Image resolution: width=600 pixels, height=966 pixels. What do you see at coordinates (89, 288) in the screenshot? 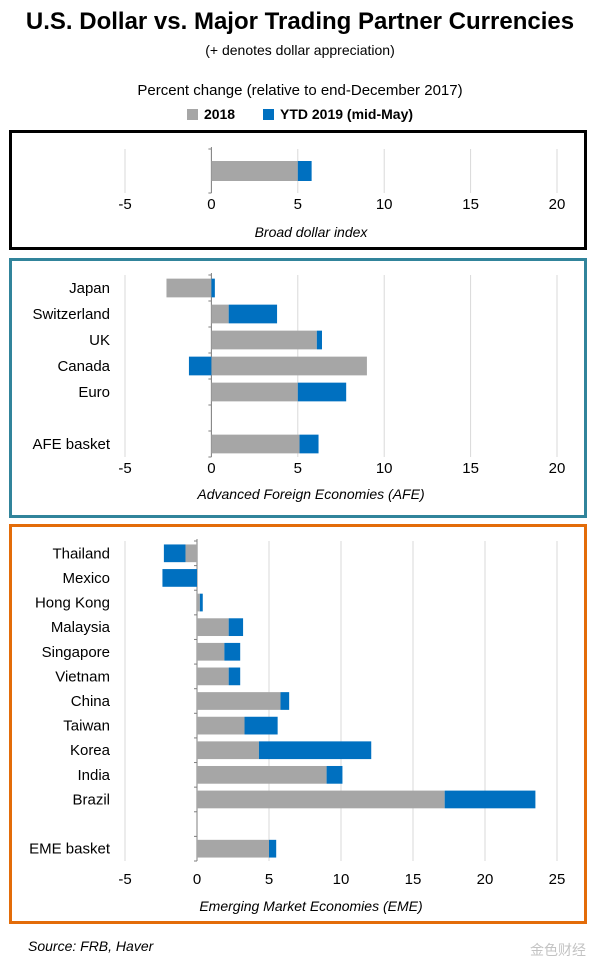
I see `category-label: Japan` at bounding box center [89, 288].